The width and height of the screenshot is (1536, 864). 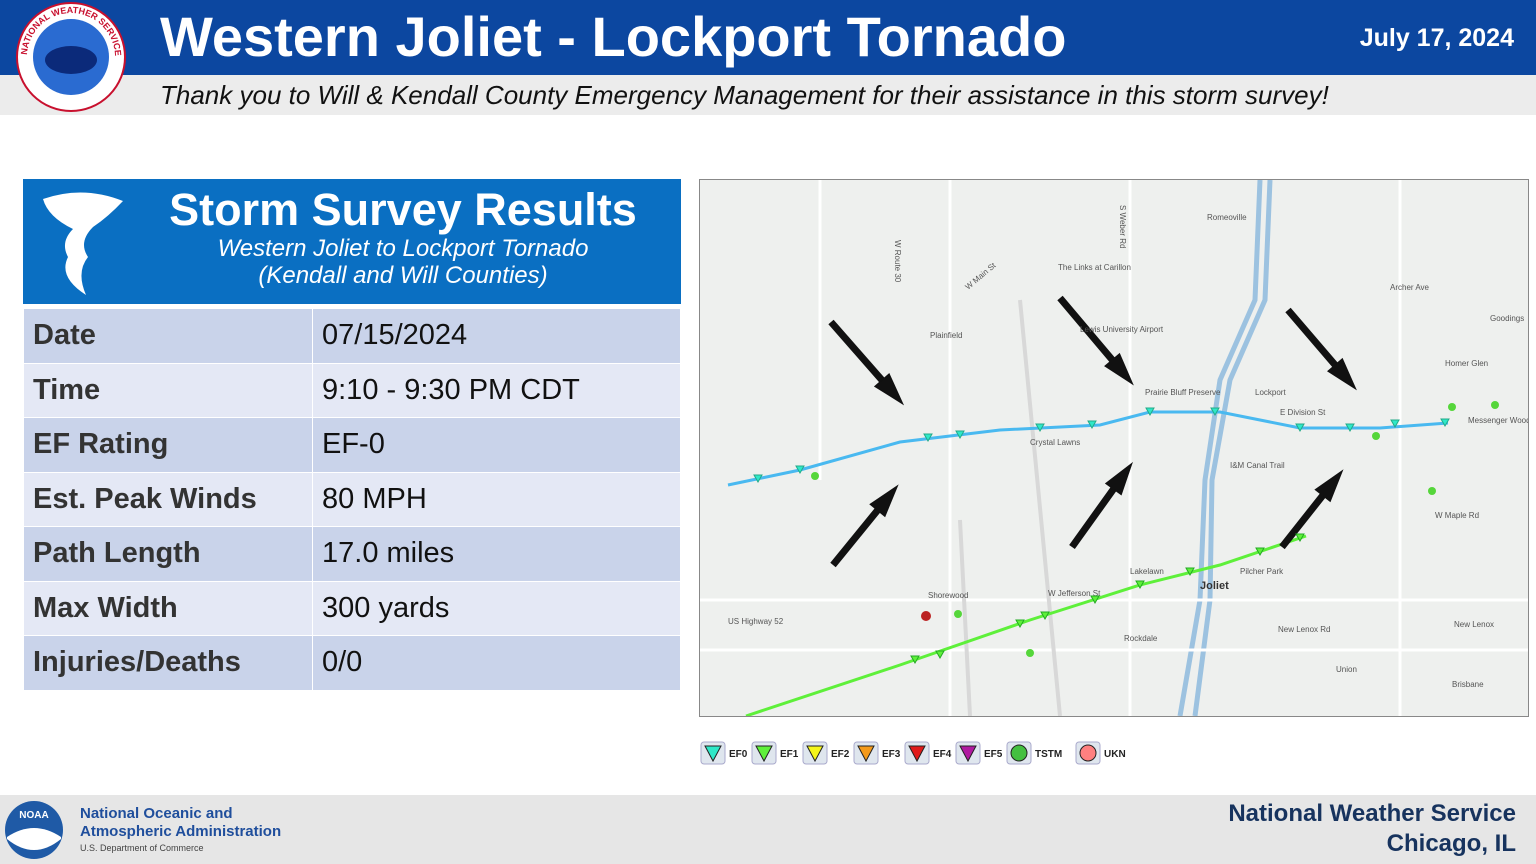 What do you see at coordinates (942, 754) in the screenshot?
I see `legend-label: EF4` at bounding box center [942, 754].